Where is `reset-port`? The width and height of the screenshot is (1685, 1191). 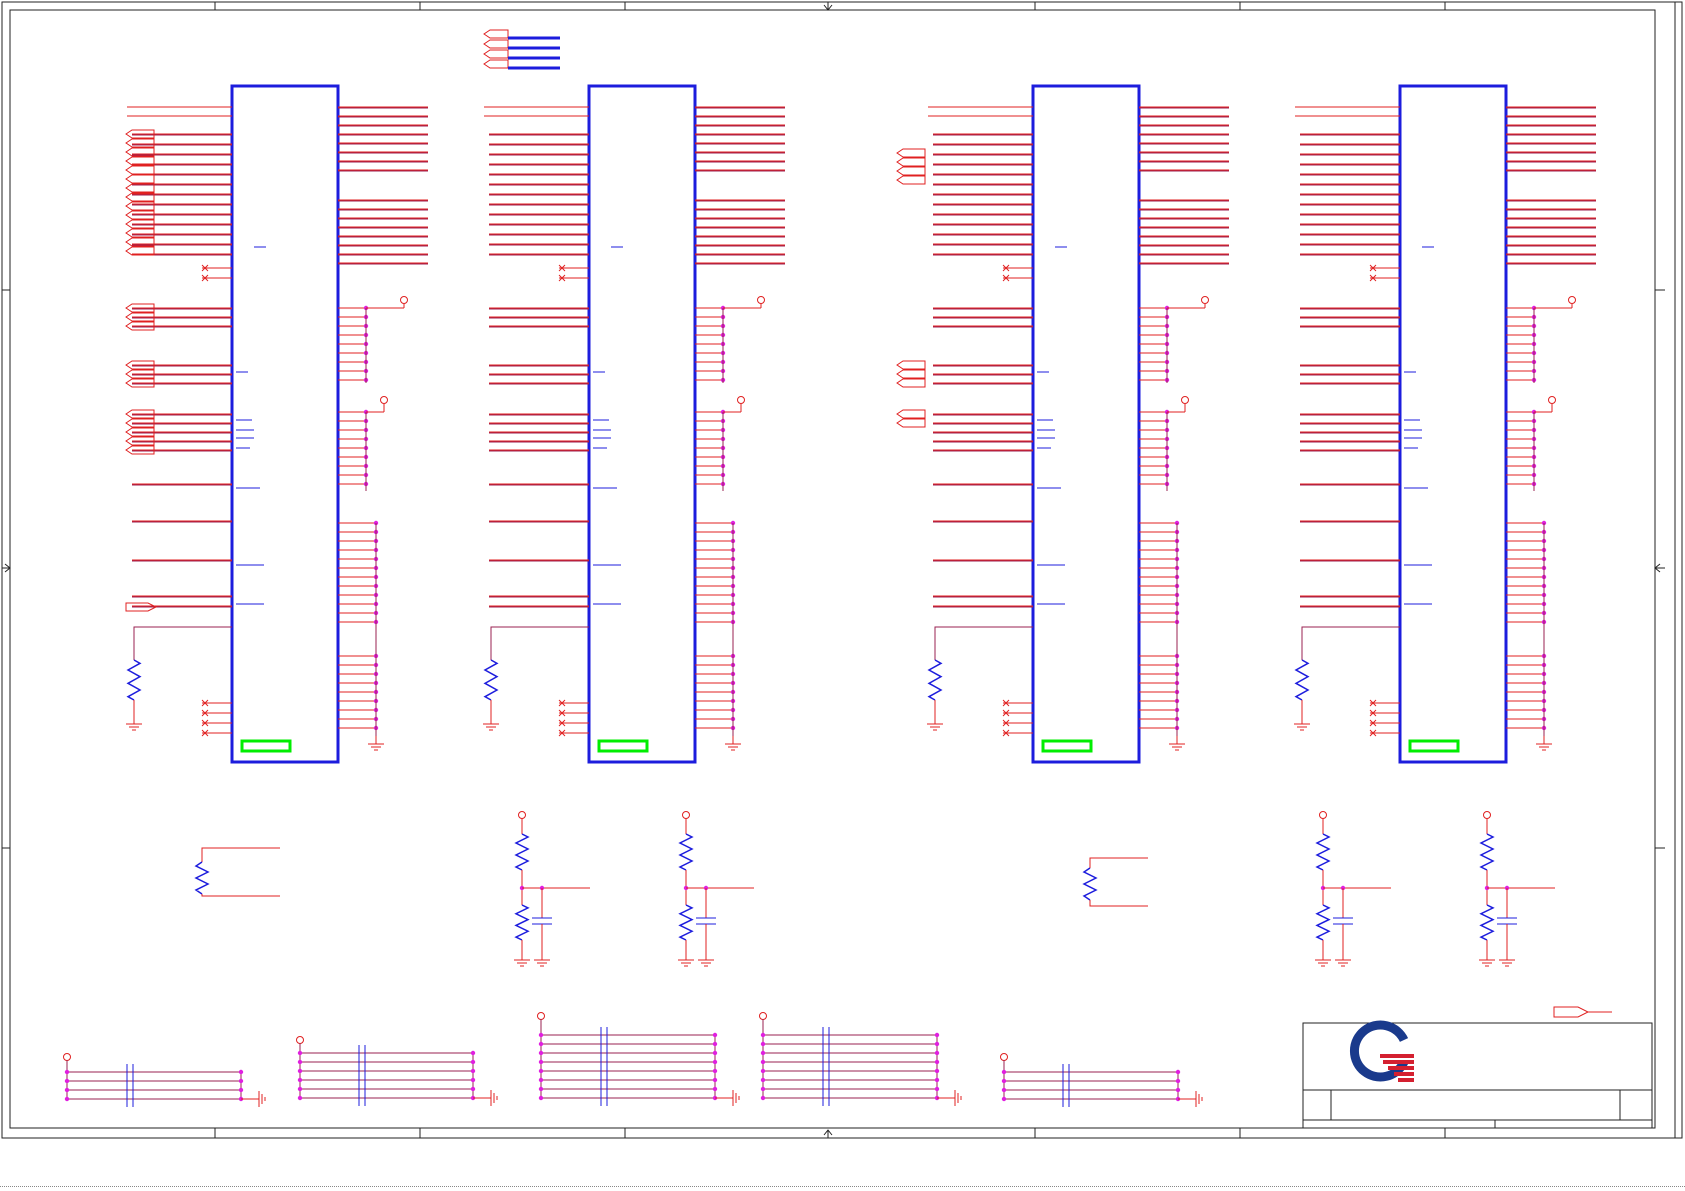 reset-port is located at coordinates (141, 607).